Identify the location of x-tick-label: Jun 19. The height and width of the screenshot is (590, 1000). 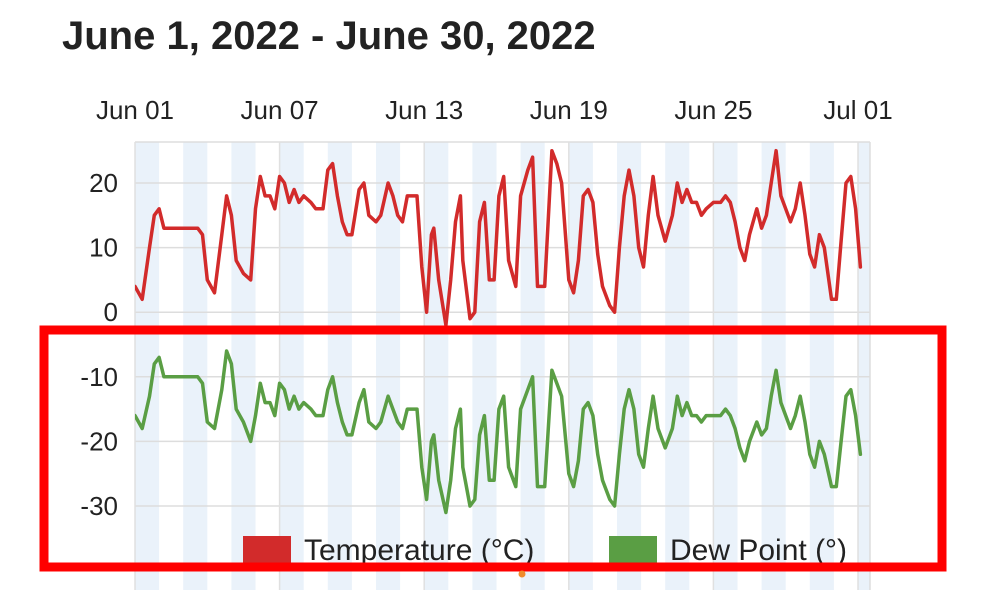
(569, 110).